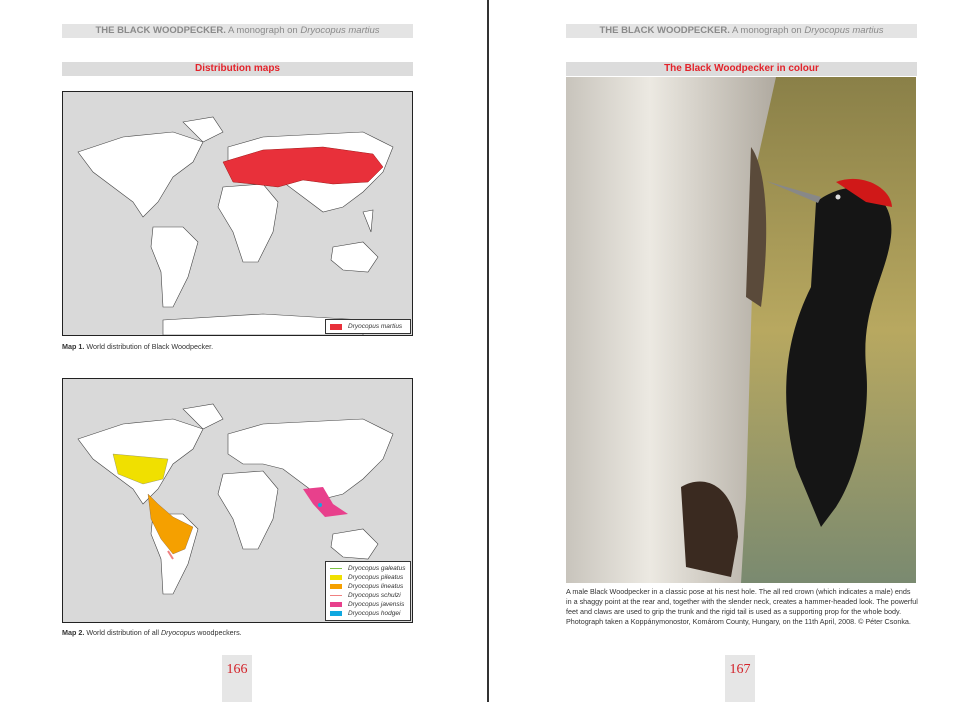  What do you see at coordinates (375, 326) in the screenshot?
I see `legend-label: Dryocopus martius` at bounding box center [375, 326].